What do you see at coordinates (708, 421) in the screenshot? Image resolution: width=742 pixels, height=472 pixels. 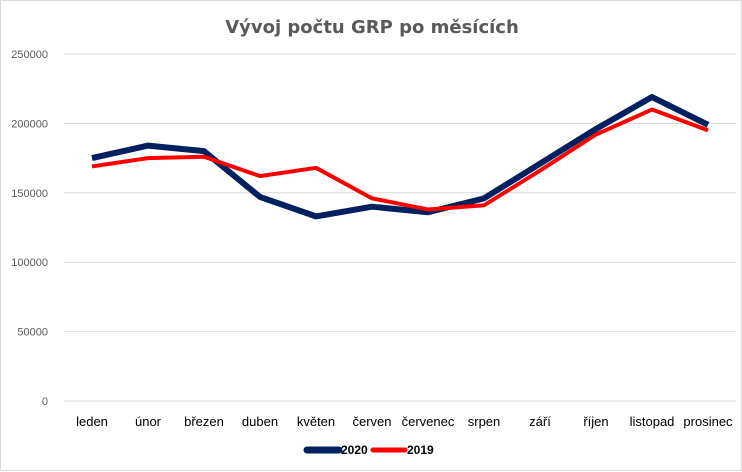 I see `x-tick-label: prosinec` at bounding box center [708, 421].